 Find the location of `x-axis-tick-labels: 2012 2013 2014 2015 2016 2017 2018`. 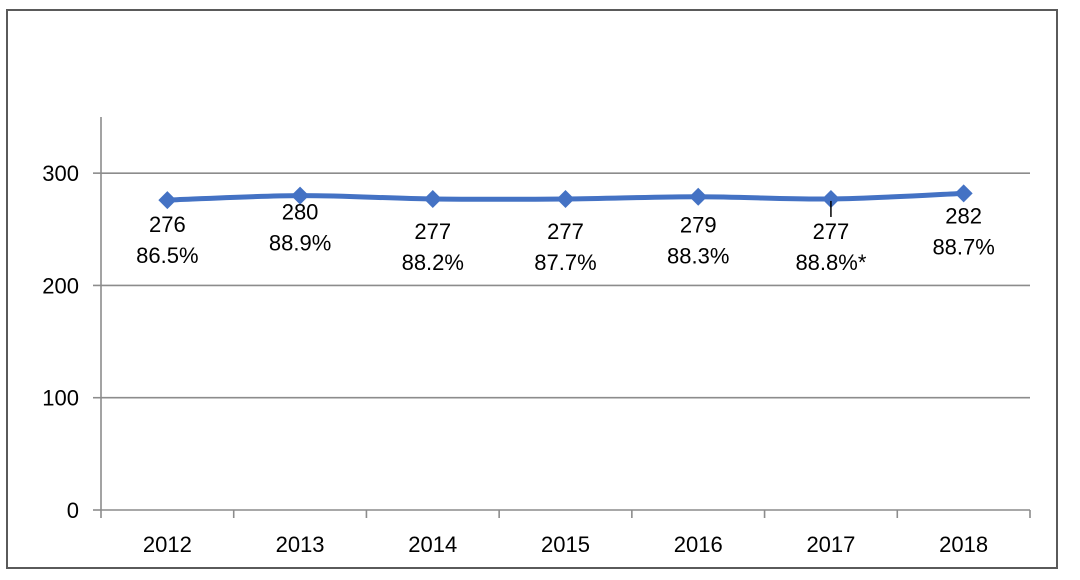

x-axis-tick-labels: 2012 2013 2014 2015 2016 2017 2018 is located at coordinates (565, 544).